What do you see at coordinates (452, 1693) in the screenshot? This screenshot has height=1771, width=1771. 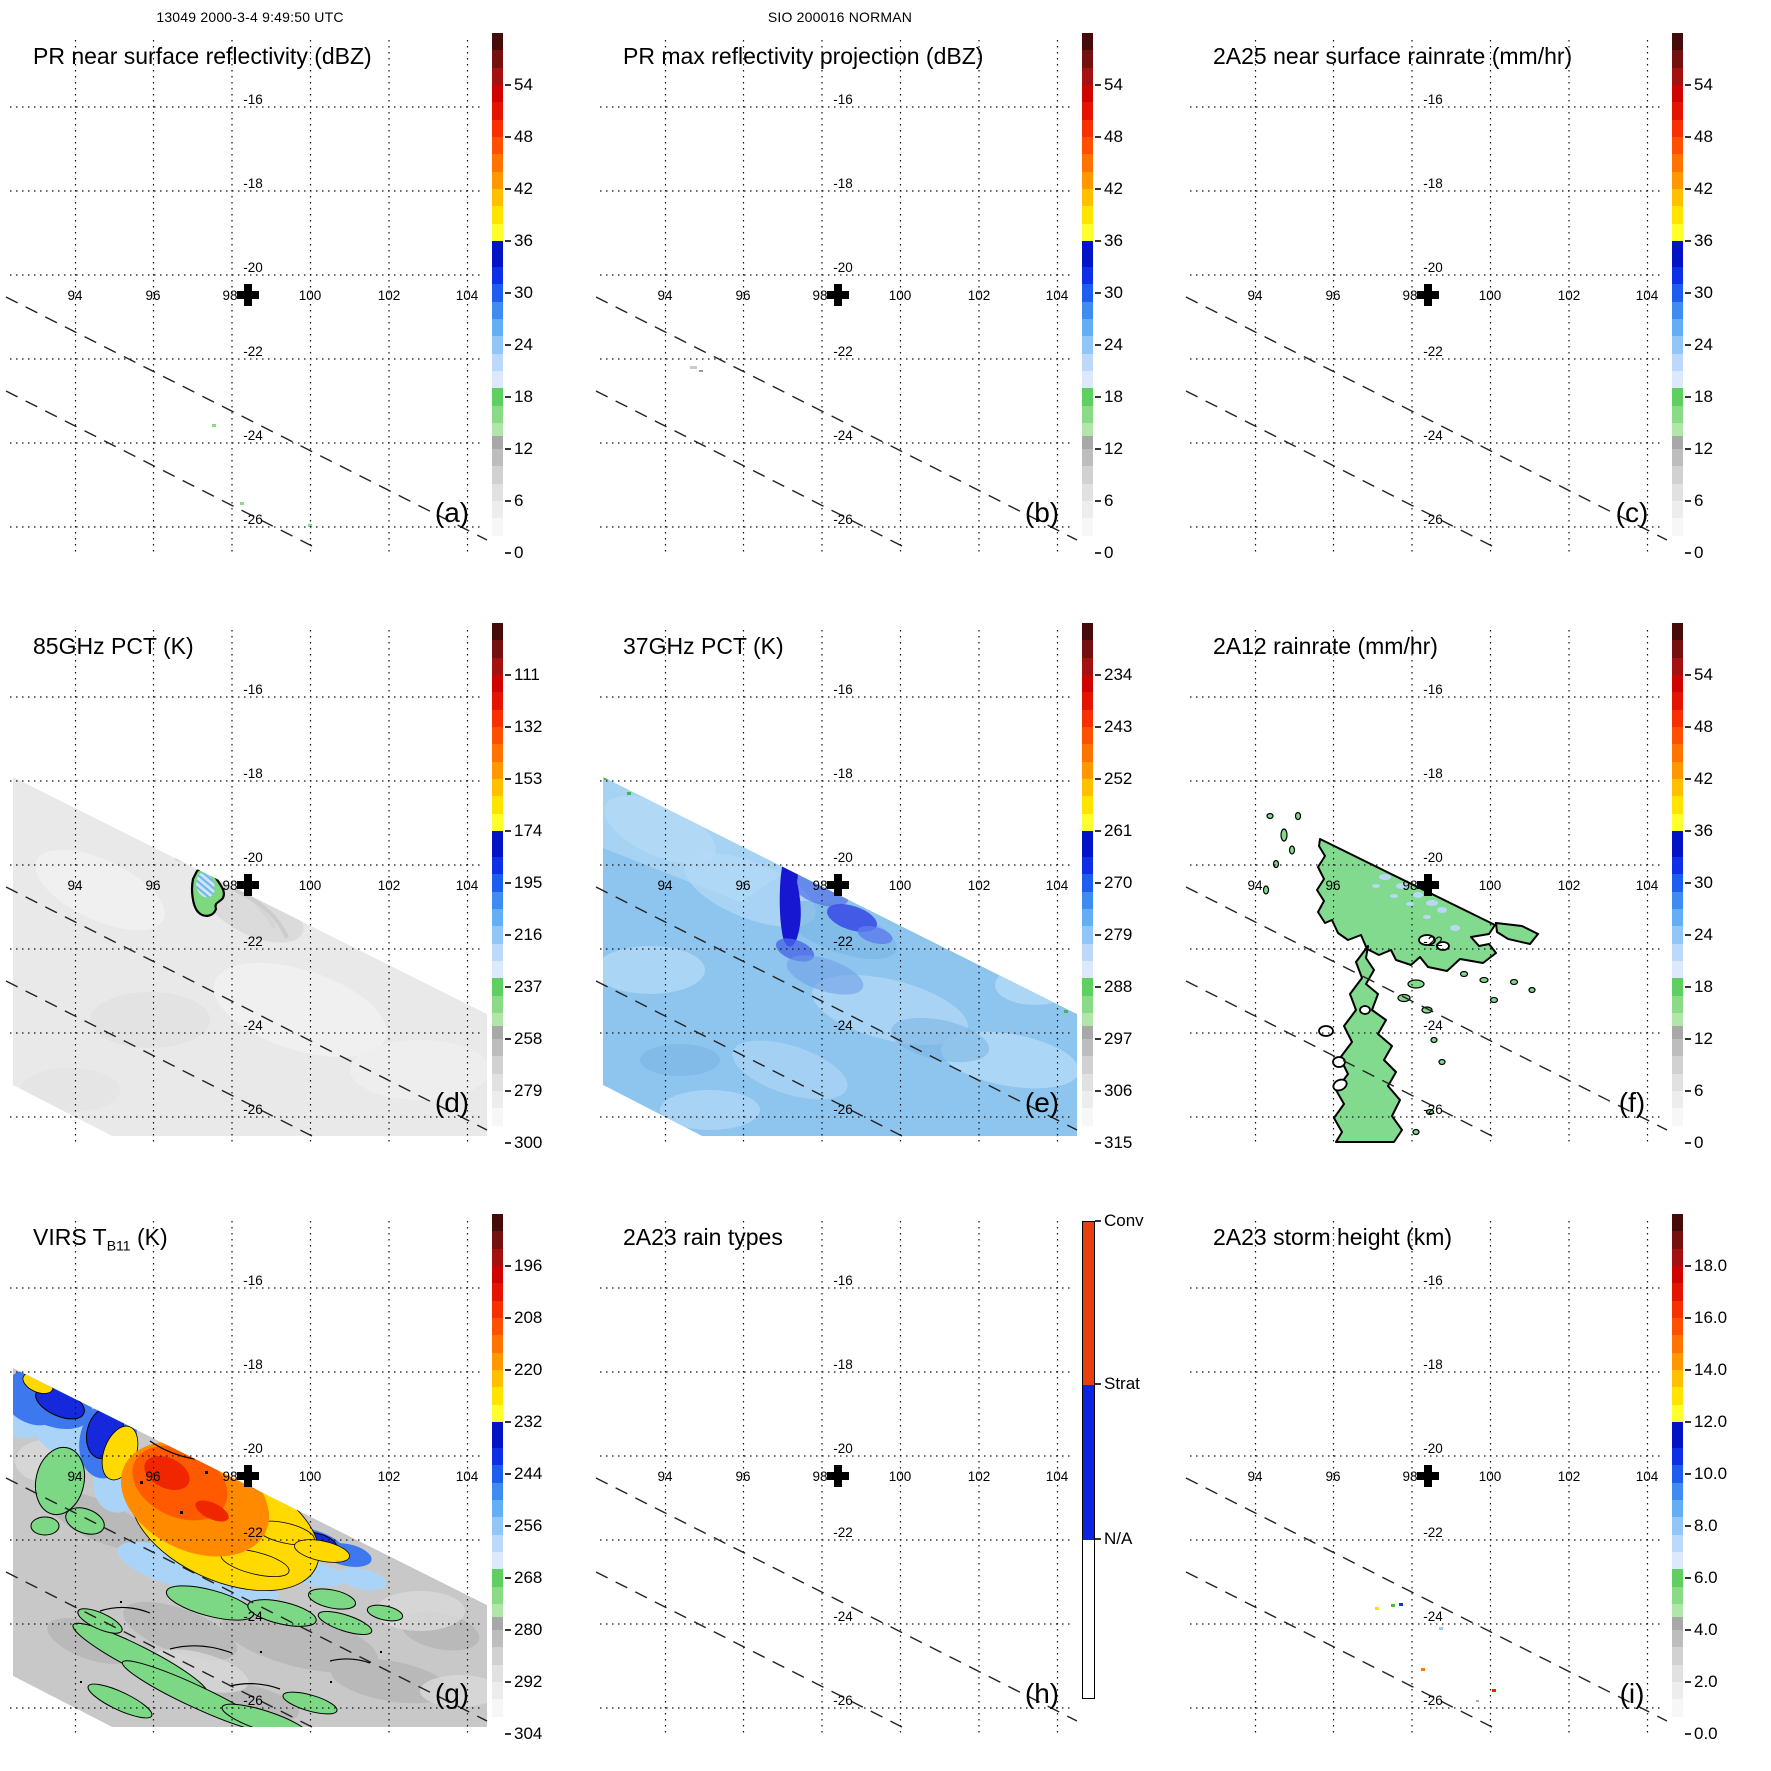 I see `panel-g-letter: (g)` at bounding box center [452, 1693].